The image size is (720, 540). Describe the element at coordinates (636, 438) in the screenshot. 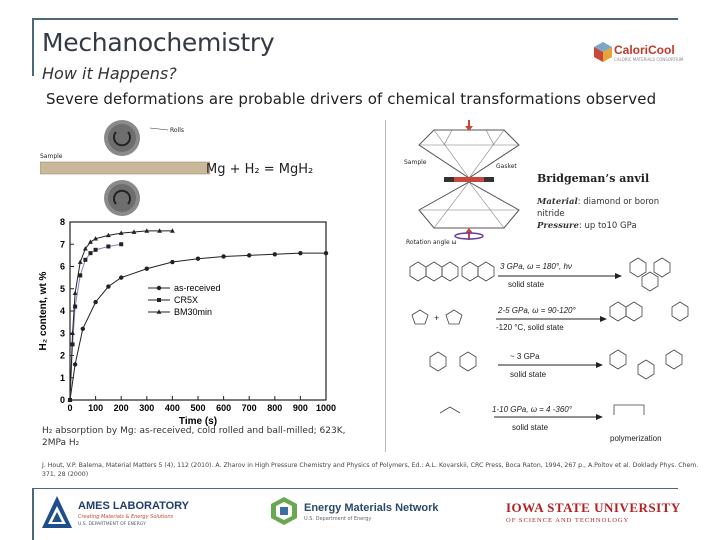

I see `polymerization-label: polymerization` at that location.